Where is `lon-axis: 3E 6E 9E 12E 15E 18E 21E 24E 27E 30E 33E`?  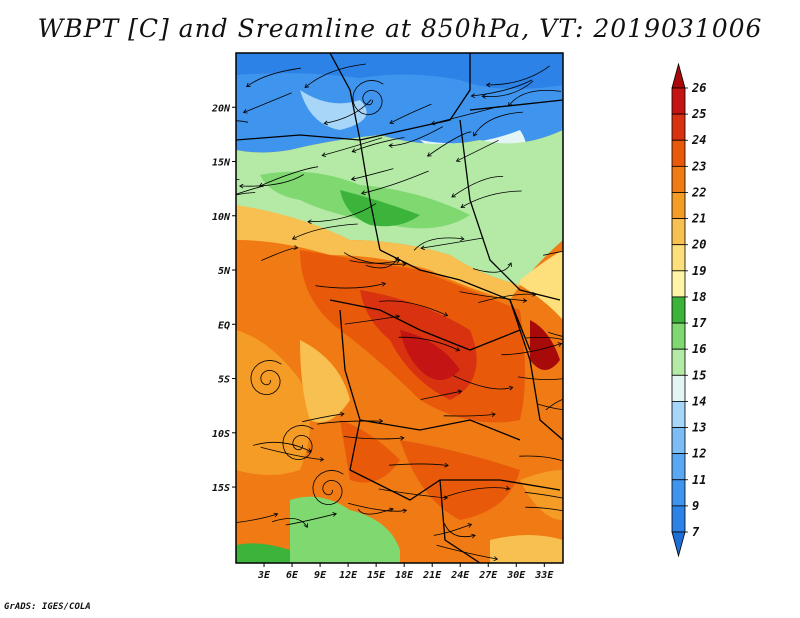 lon-axis: 3E 6E 9E 12E 15E 18E 21E 24E 27E 30E 33E is located at coordinates (405, 572).